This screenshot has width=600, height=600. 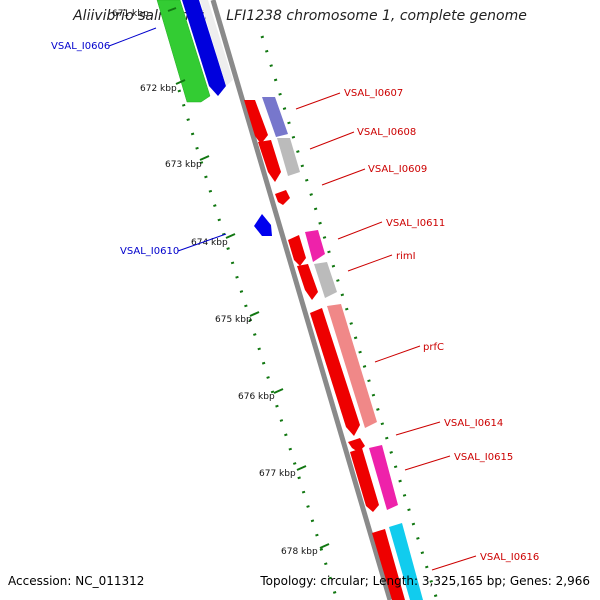 What do you see at coordinates (325, 280) in the screenshot?
I see `gene-bar-rimI-track2` at bounding box center [325, 280].